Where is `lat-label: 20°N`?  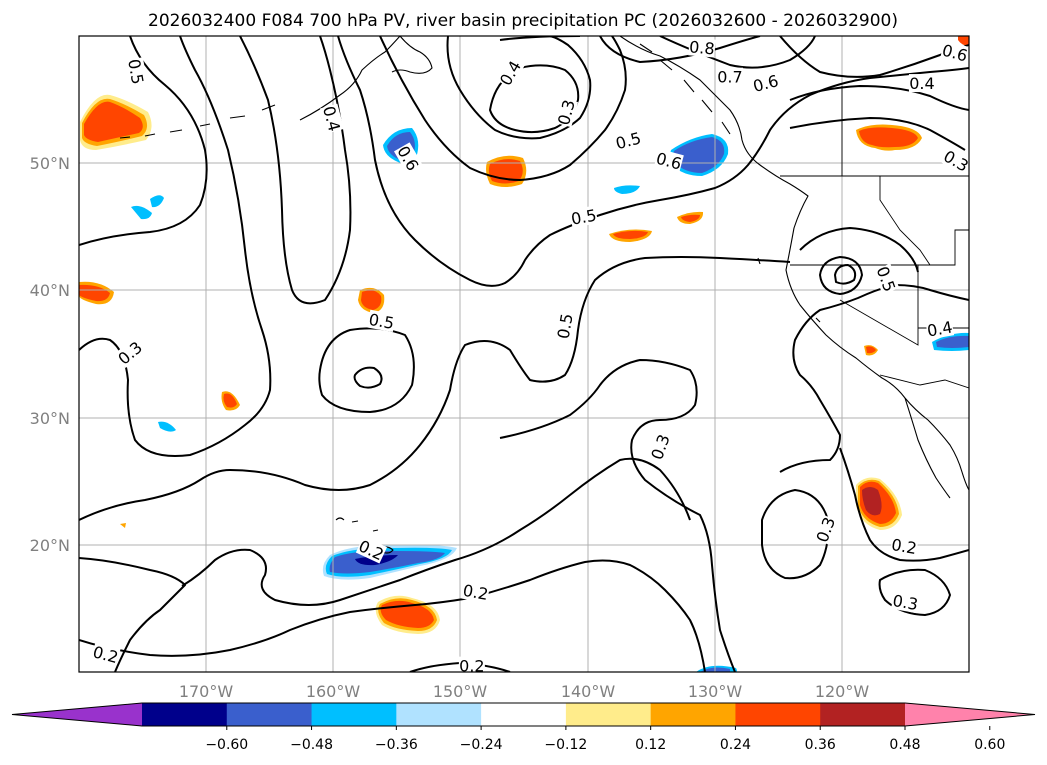
lat-label: 20°N is located at coordinates (50, 545).